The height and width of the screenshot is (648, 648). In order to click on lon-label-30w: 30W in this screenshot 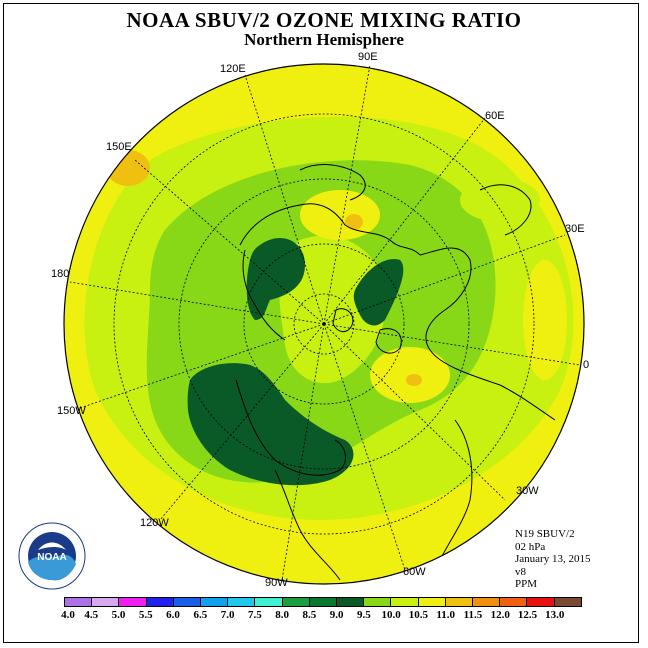, I will do `click(527, 491)`.